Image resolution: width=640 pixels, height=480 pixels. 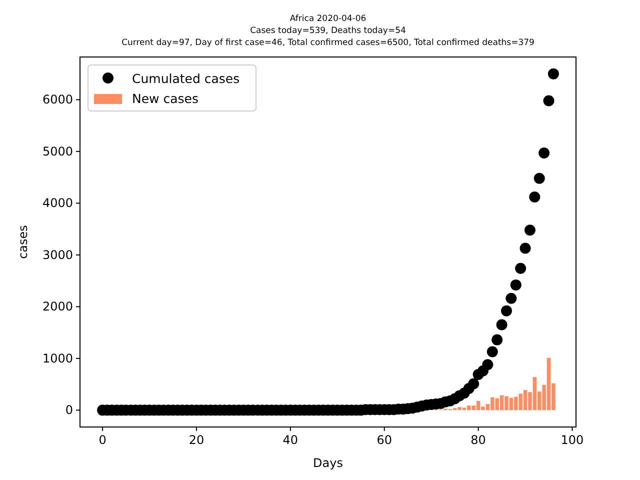 What do you see at coordinates (57, 203) in the screenshot?
I see `y-tick-label: 4000` at bounding box center [57, 203].